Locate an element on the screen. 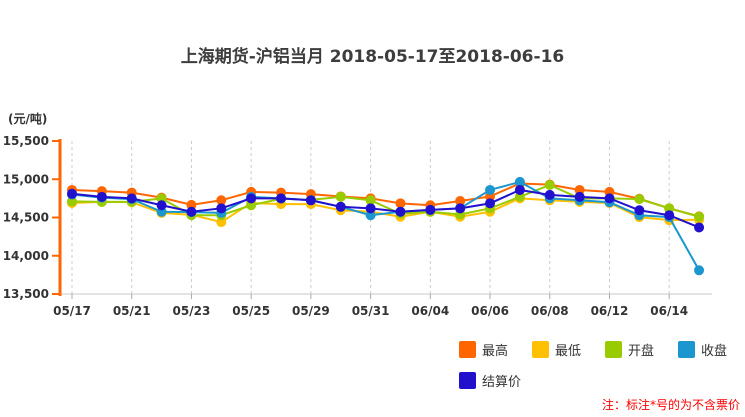 This screenshot has height=417, width=745. svg-text: 15,000 is located at coordinates (26, 179).